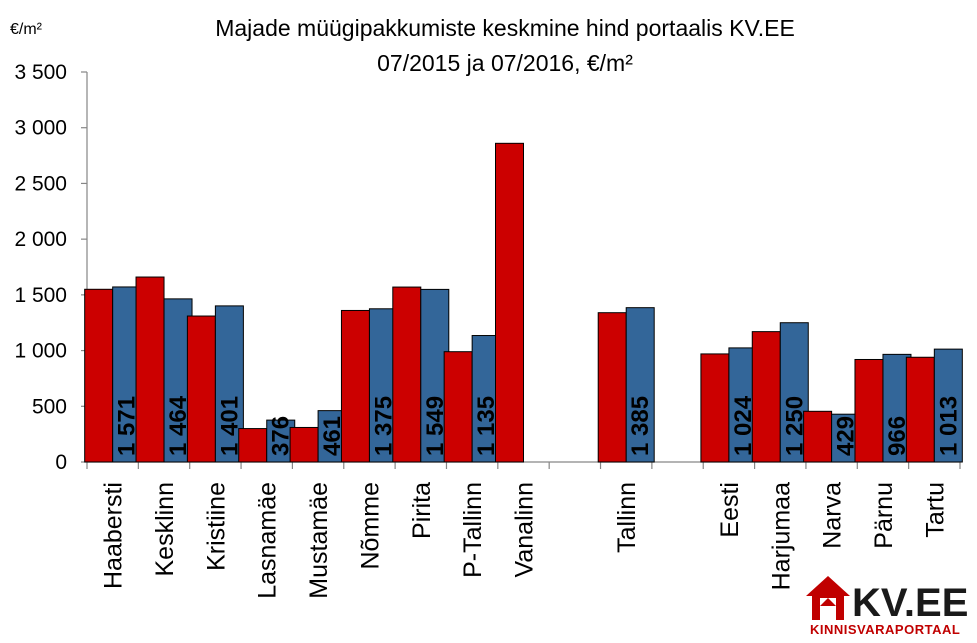 This screenshot has height=643, width=977. Describe the element at coordinates (40, 128) in the screenshot. I see `y-tick-label: 3 000` at that location.